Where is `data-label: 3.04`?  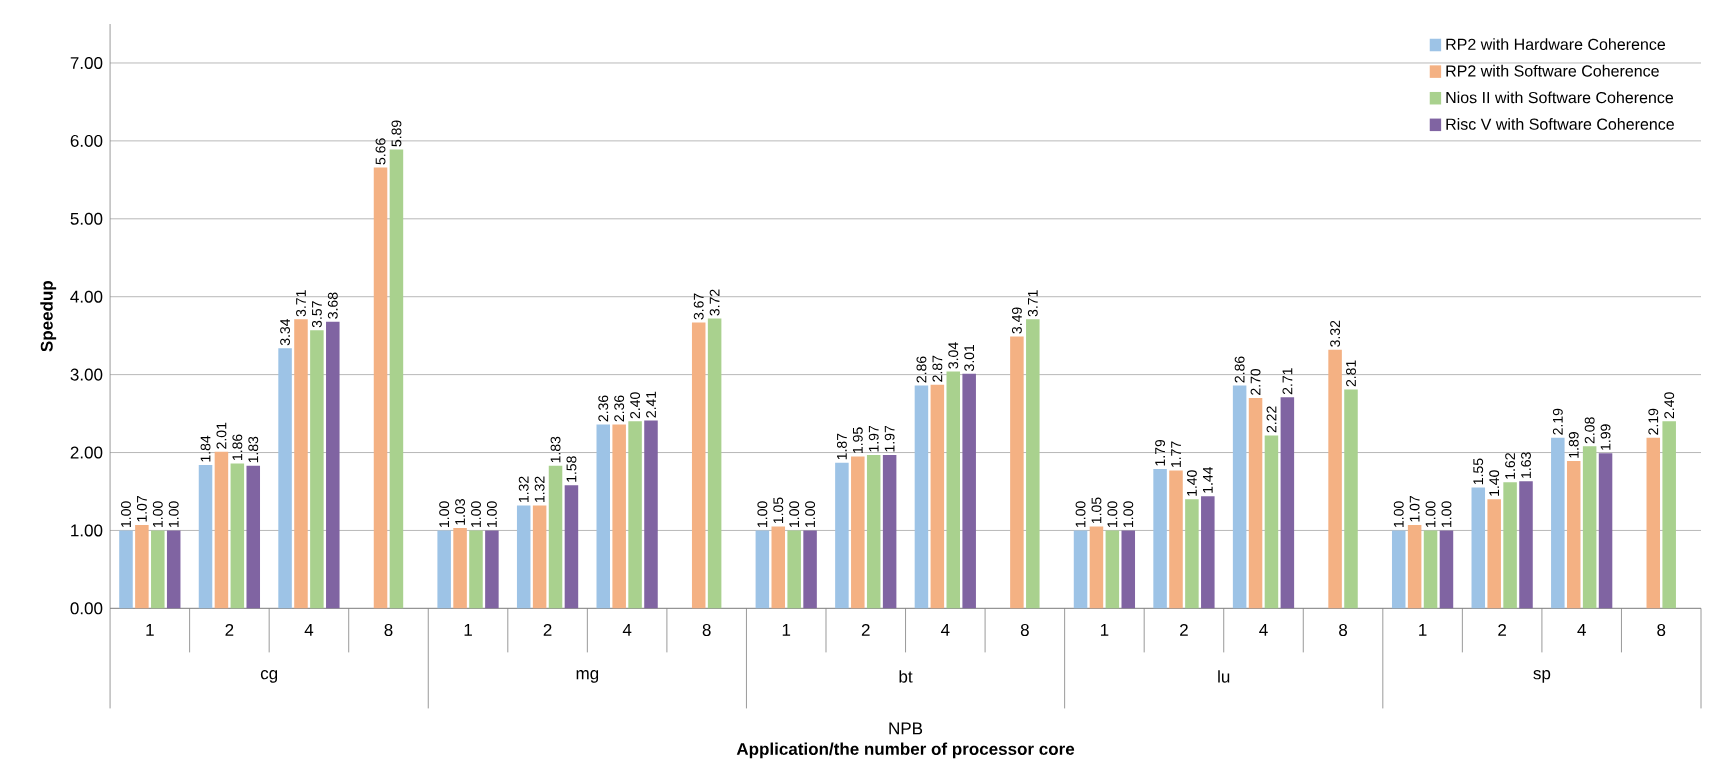 data-label: 3.04 is located at coordinates (953, 355).